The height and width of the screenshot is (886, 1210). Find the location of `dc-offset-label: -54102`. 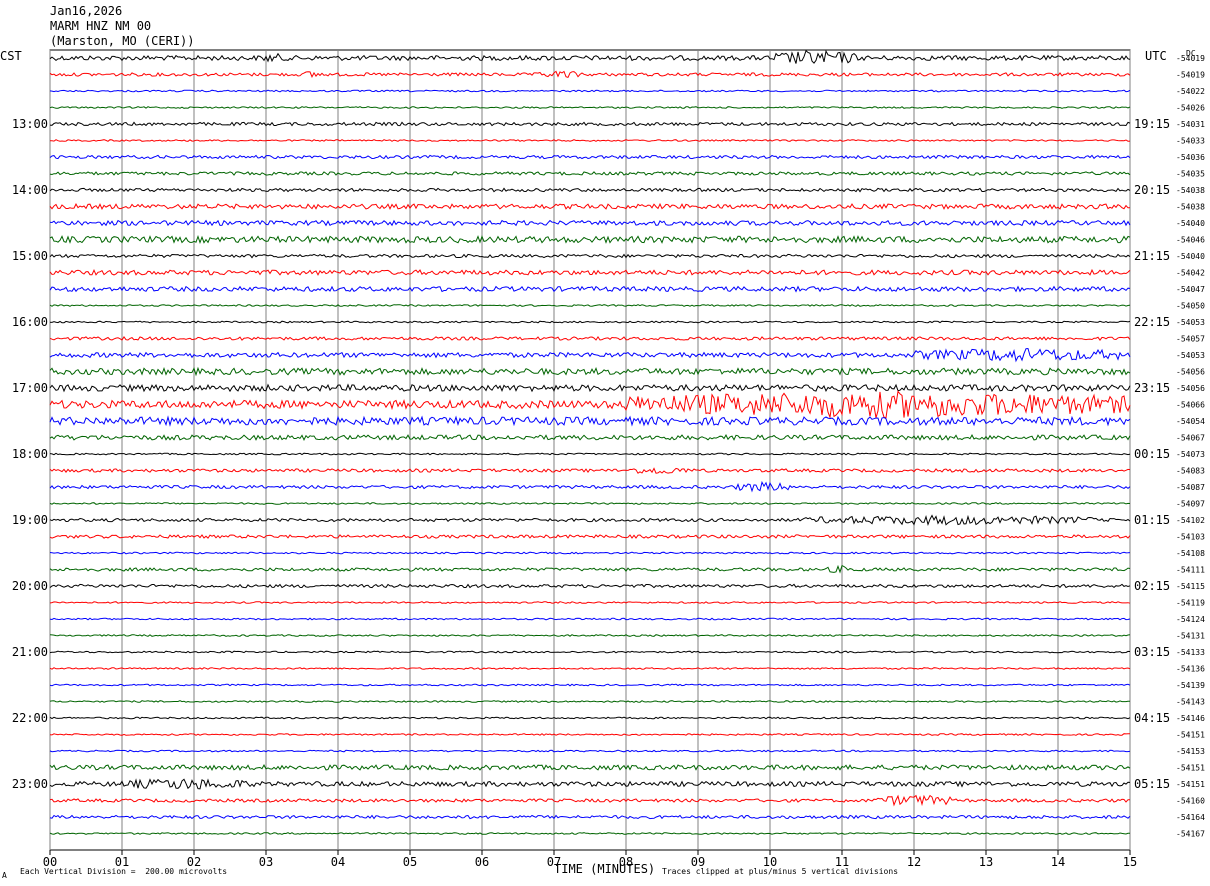

dc-offset-label: -54102 is located at coordinates (1190, 520).